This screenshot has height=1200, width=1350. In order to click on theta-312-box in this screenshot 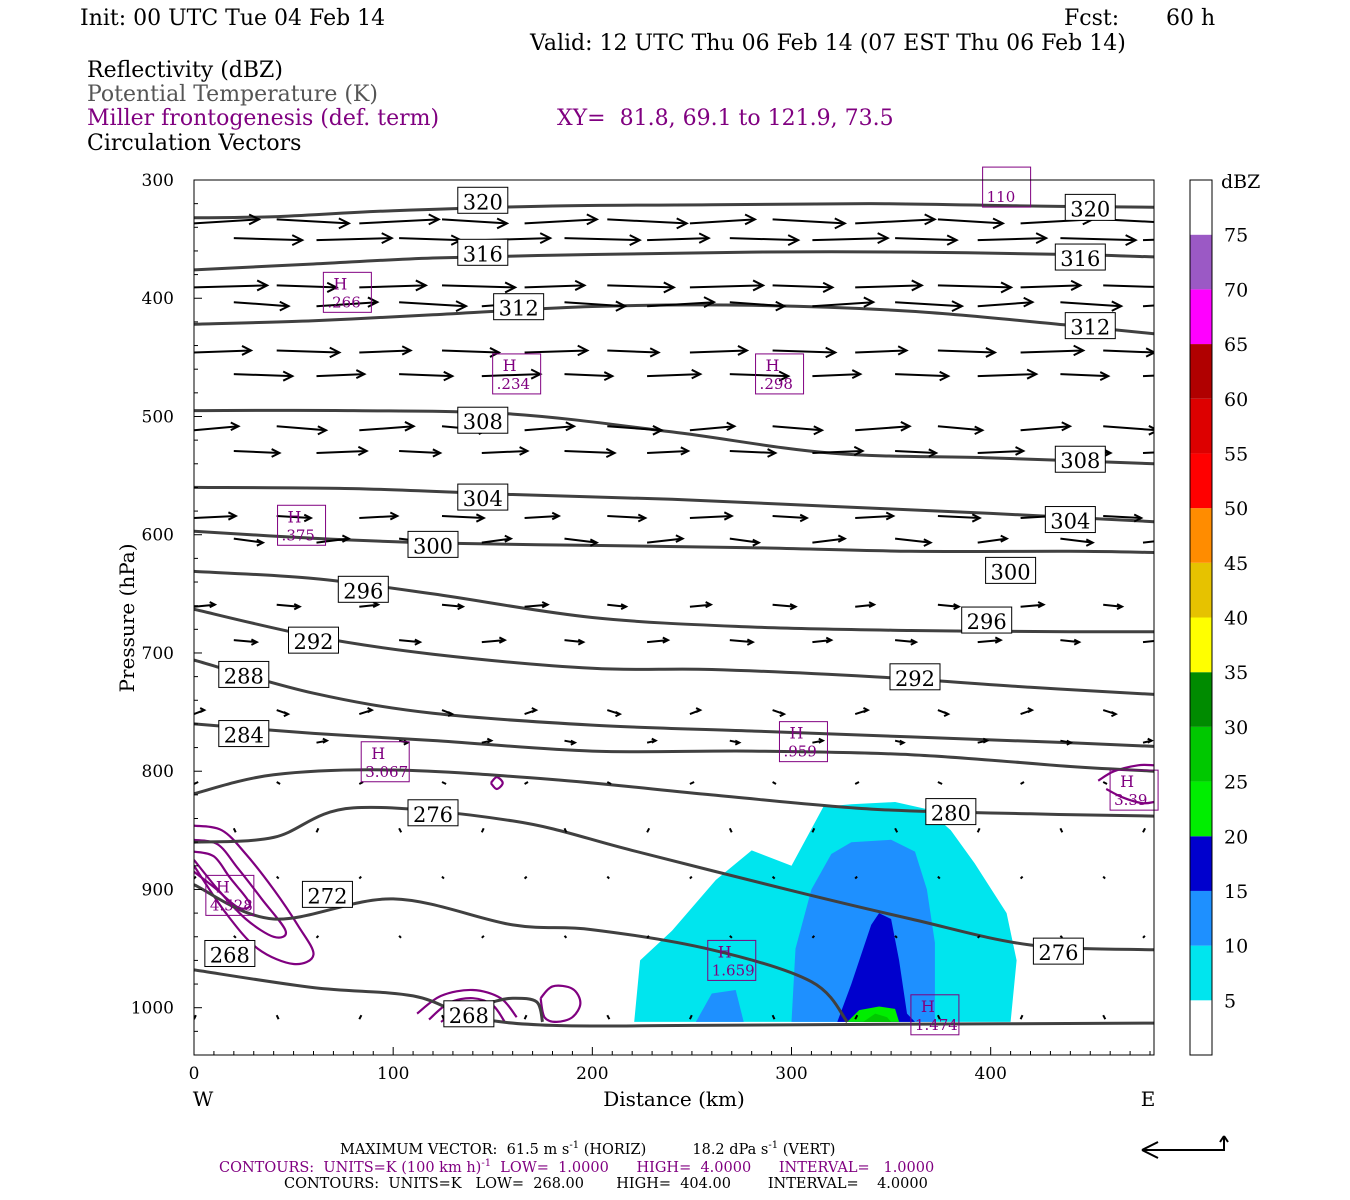, I will do `click(519, 307)`.